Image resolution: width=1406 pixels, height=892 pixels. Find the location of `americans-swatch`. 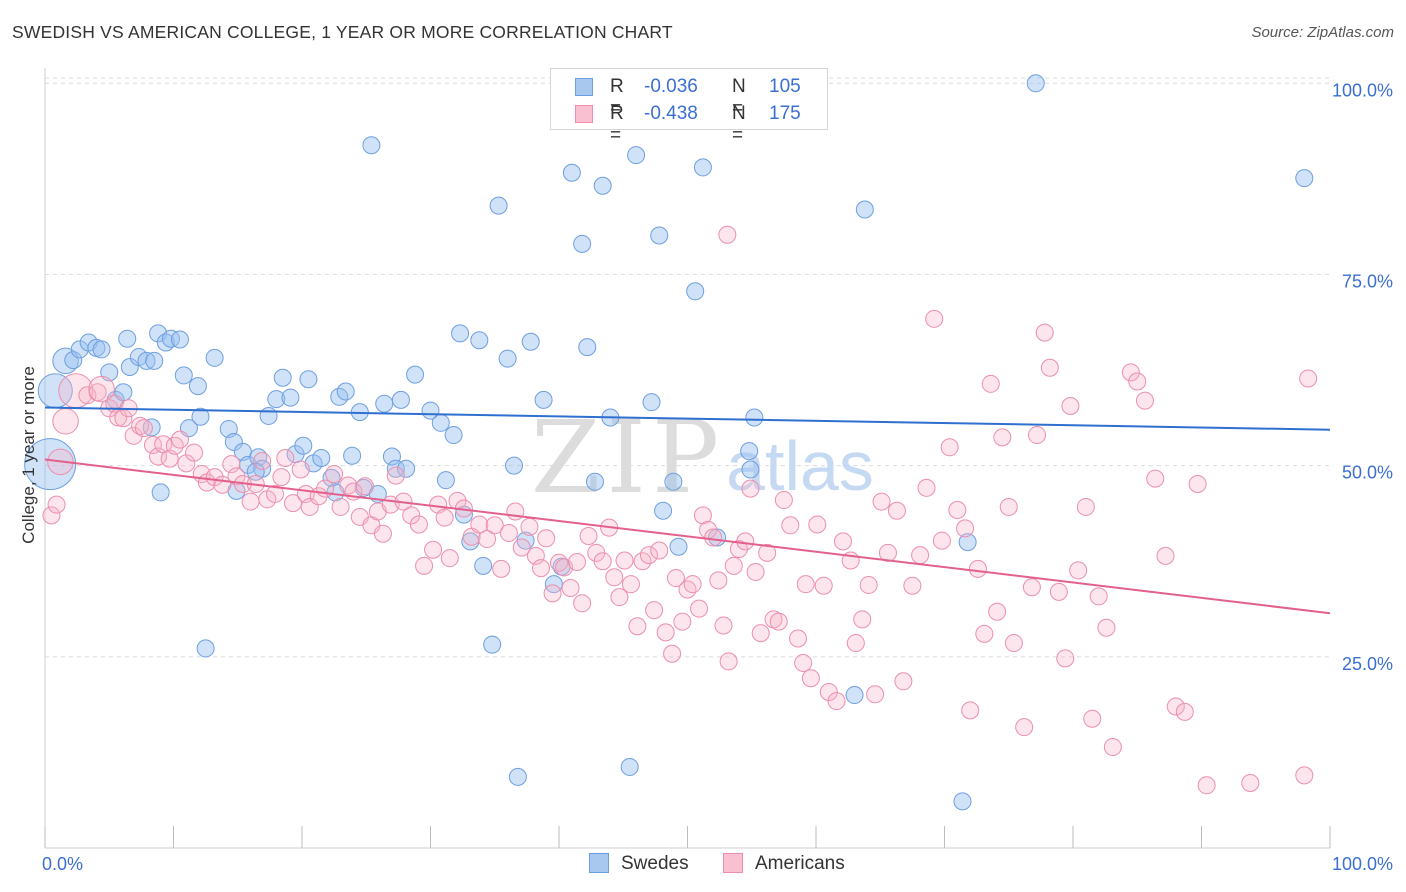

americans-swatch is located at coordinates (733, 863).